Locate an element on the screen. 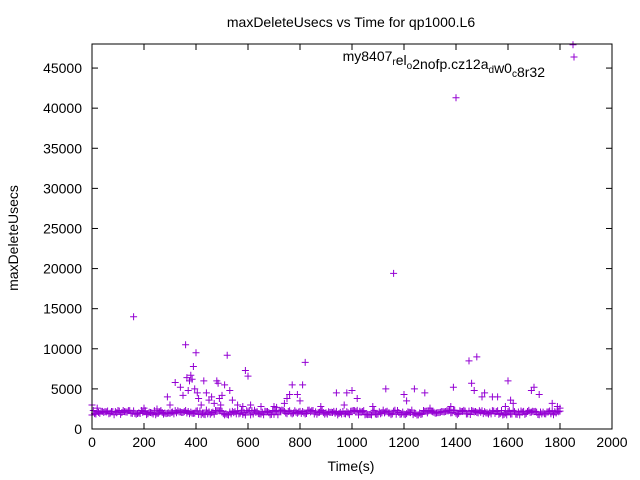 Image resolution: width=640 pixels, height=480 pixels. y-tick-label: 20000 is located at coordinates (62, 269).